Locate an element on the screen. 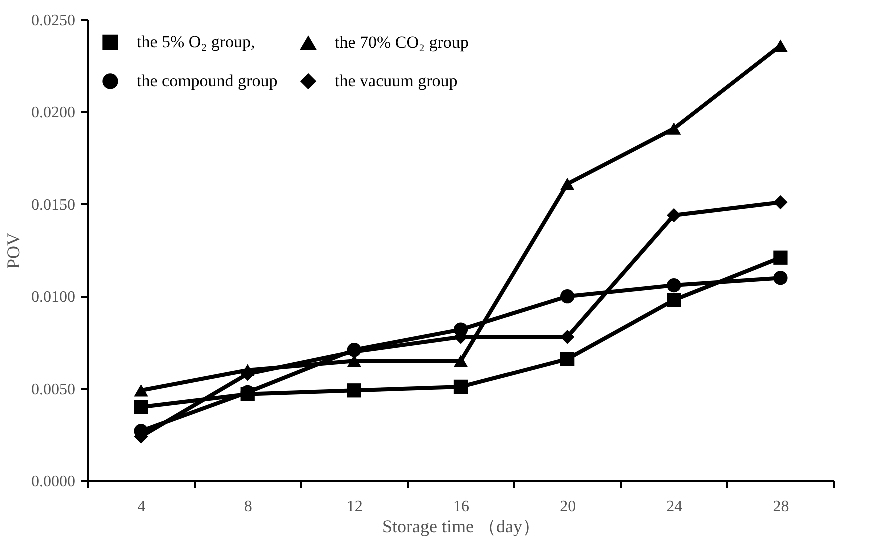 The image size is (887, 558). y-tick-label: 0.0250 is located at coordinates (54, 21).